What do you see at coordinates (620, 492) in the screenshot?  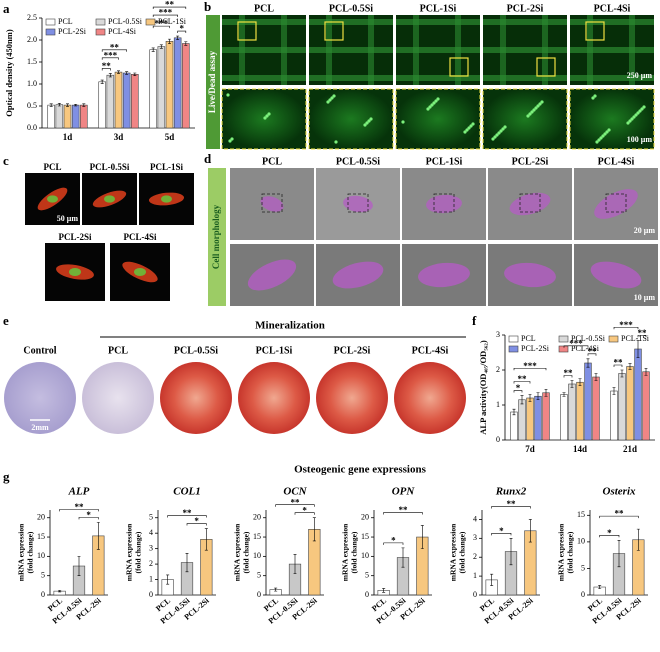 I see `chart-title: Osterix` at bounding box center [620, 492].